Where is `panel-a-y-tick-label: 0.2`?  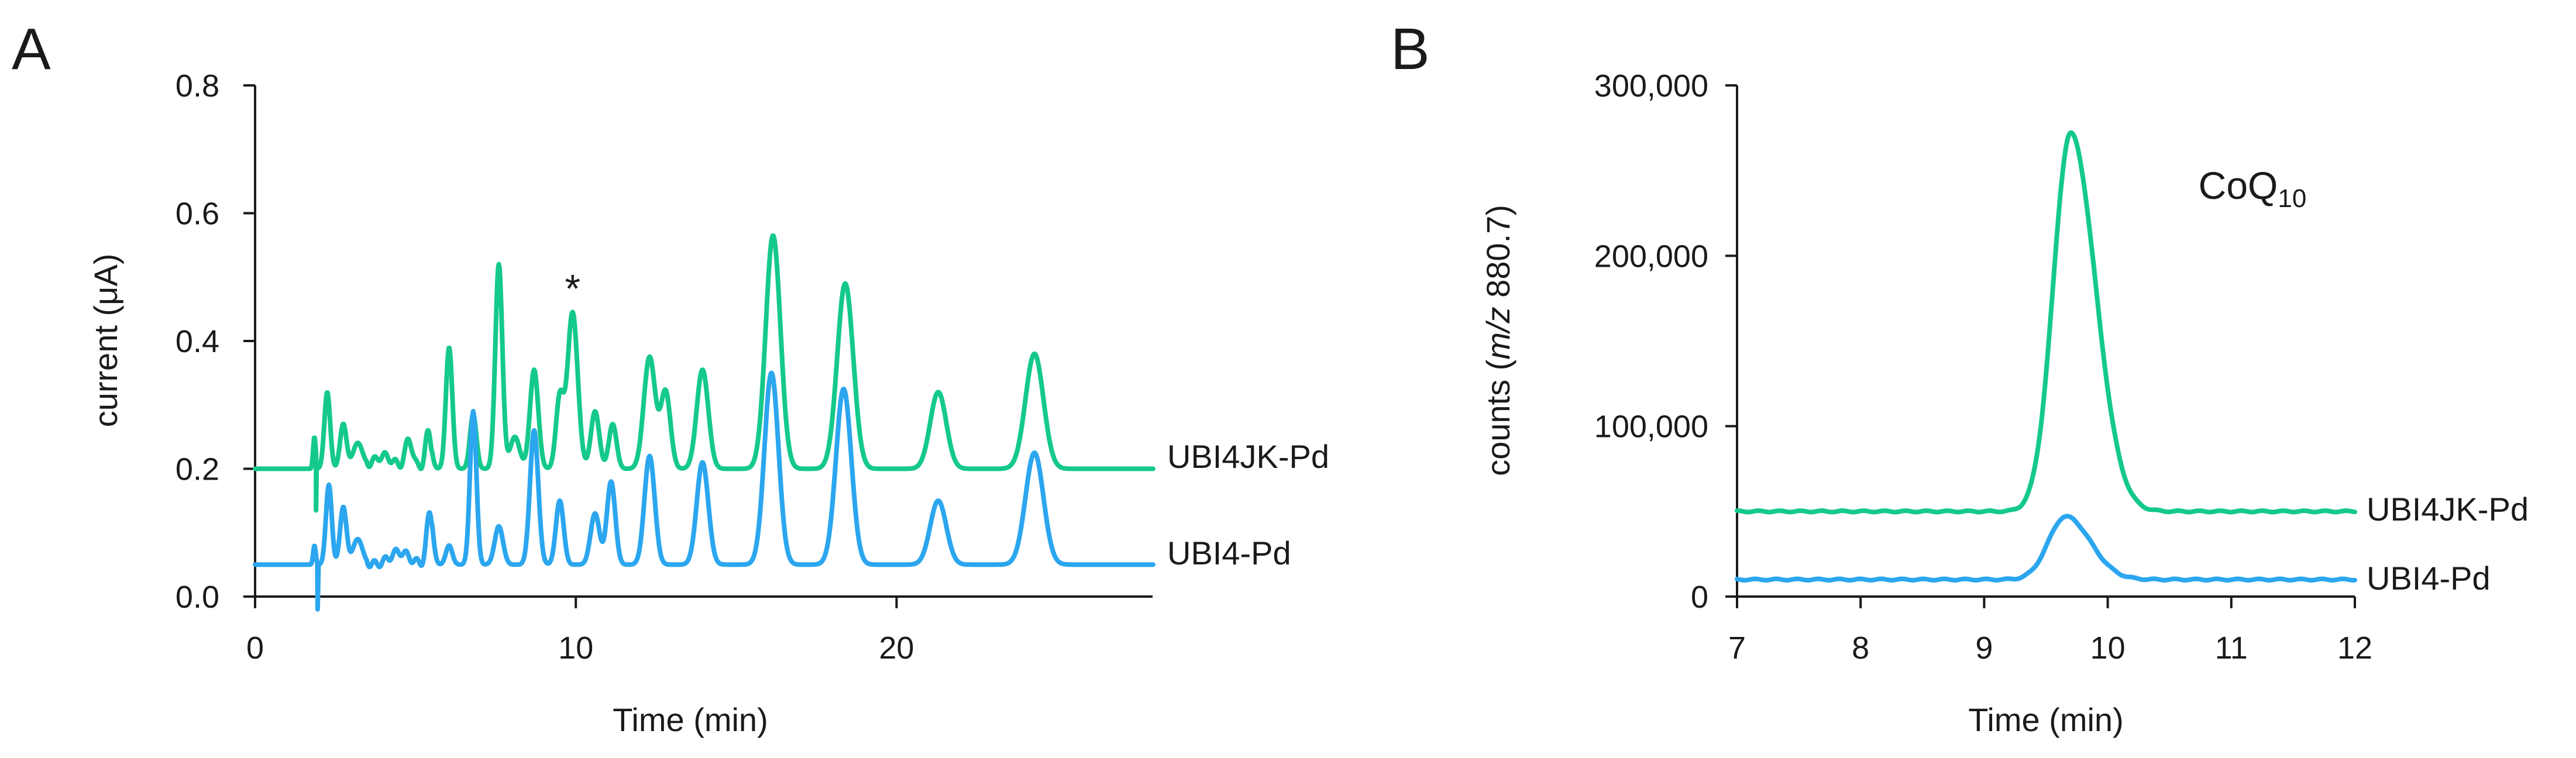 panel-a-y-tick-label: 0.2 is located at coordinates (197, 470).